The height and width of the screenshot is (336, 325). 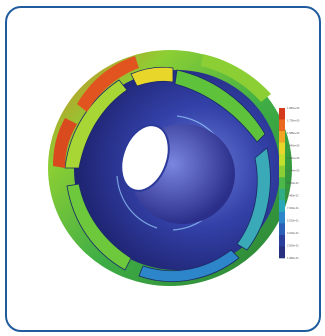 I want to click on colorbar-label: 1.588e+00, so click(x=293, y=133).